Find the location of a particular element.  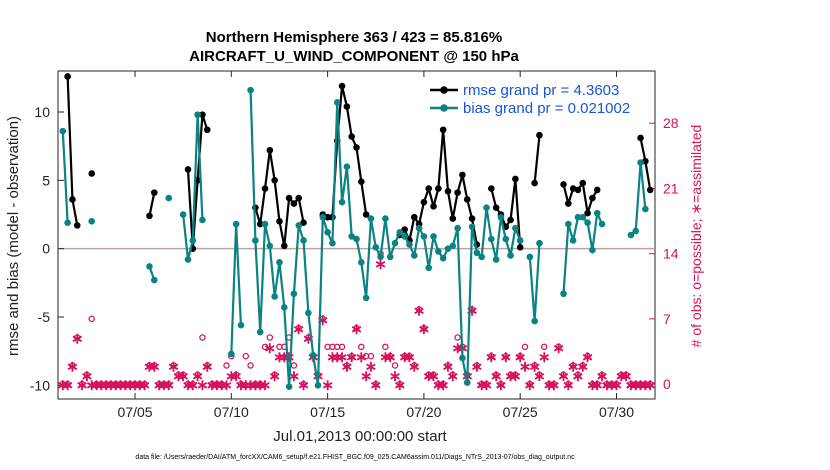

y2-tick-label: 7 is located at coordinates (667, 319).